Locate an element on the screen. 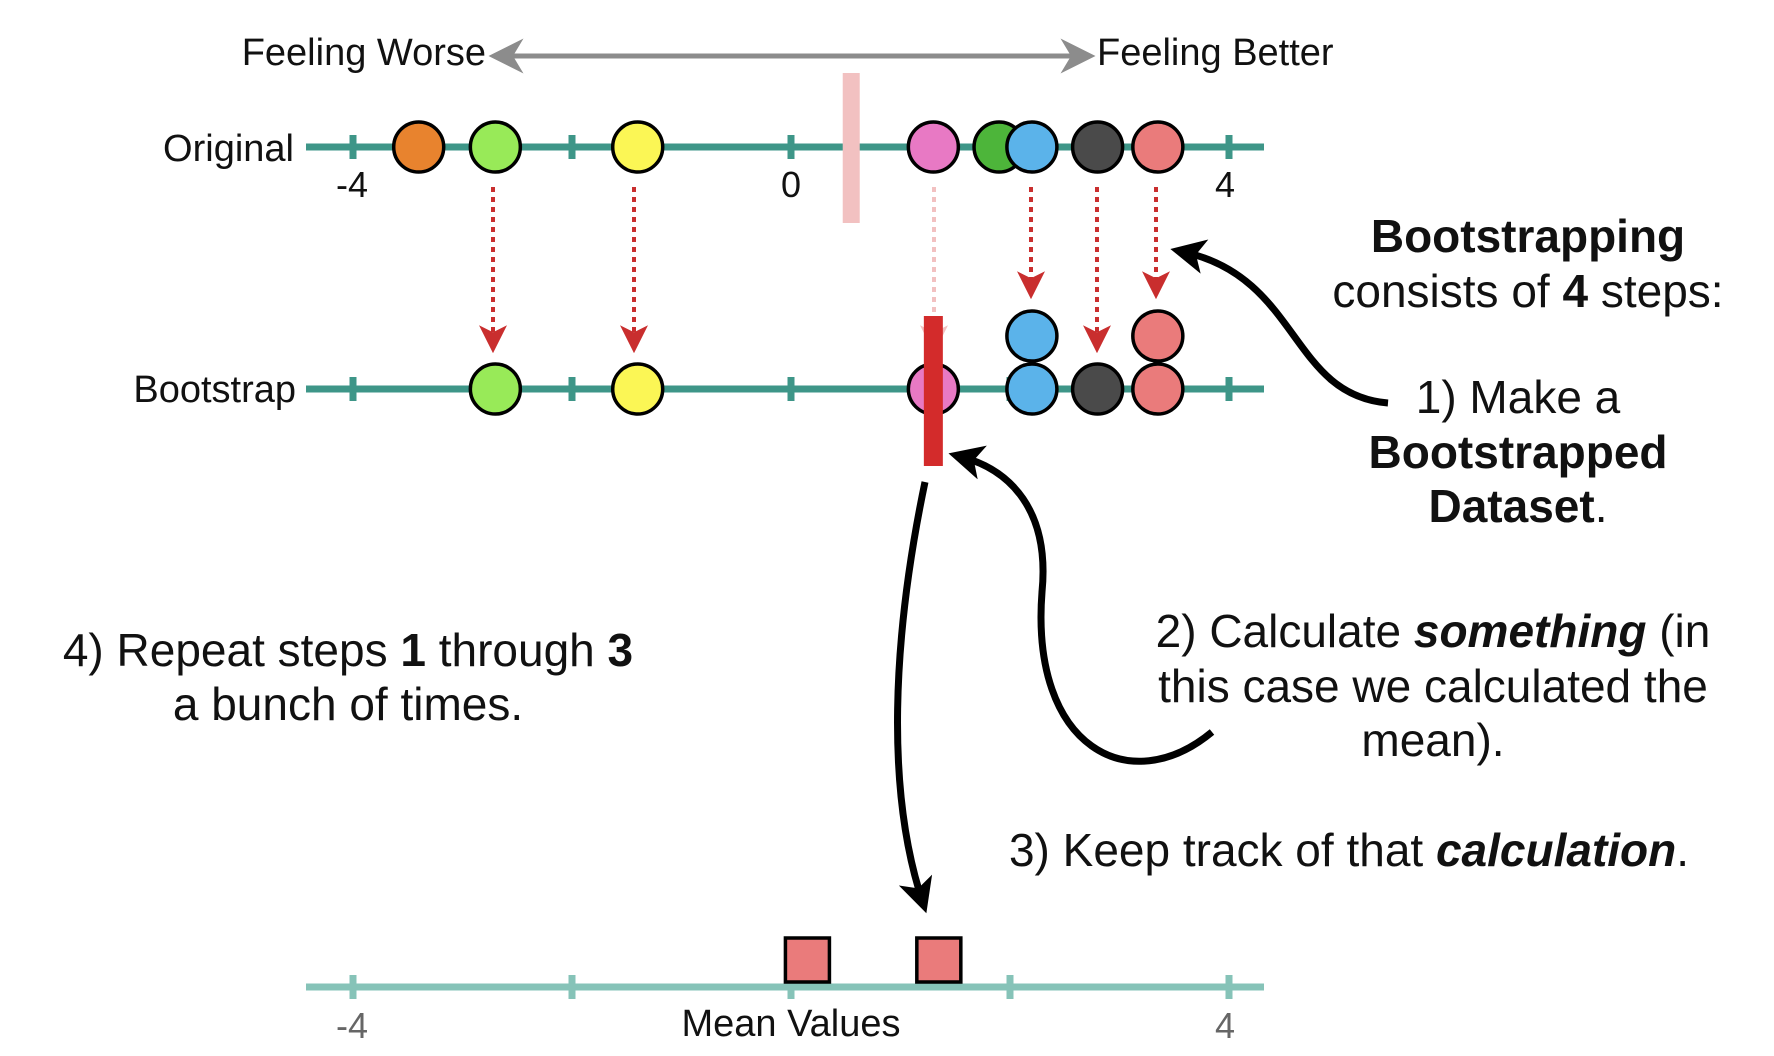 The height and width of the screenshot is (1056, 1774). annotation-step1-line2: Bootstrapped is located at coordinates (1518, 452).